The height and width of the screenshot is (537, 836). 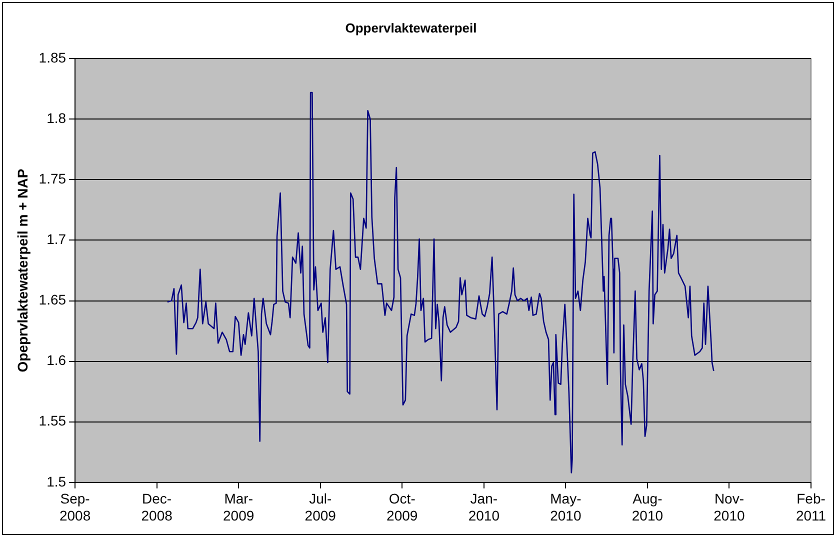 What do you see at coordinates (56, 481) in the screenshot?
I see `y-tick-label: 1.5` at bounding box center [56, 481].